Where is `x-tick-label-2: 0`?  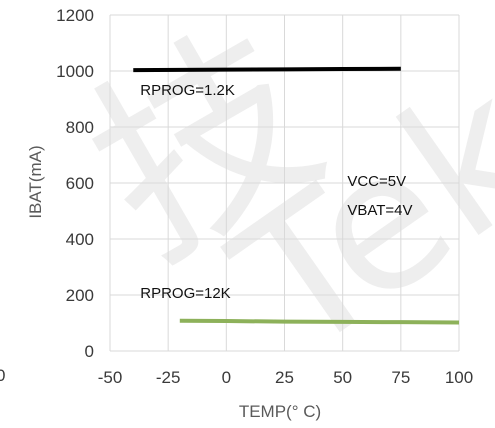
x-tick-label-2: 0 is located at coordinates (226, 377).